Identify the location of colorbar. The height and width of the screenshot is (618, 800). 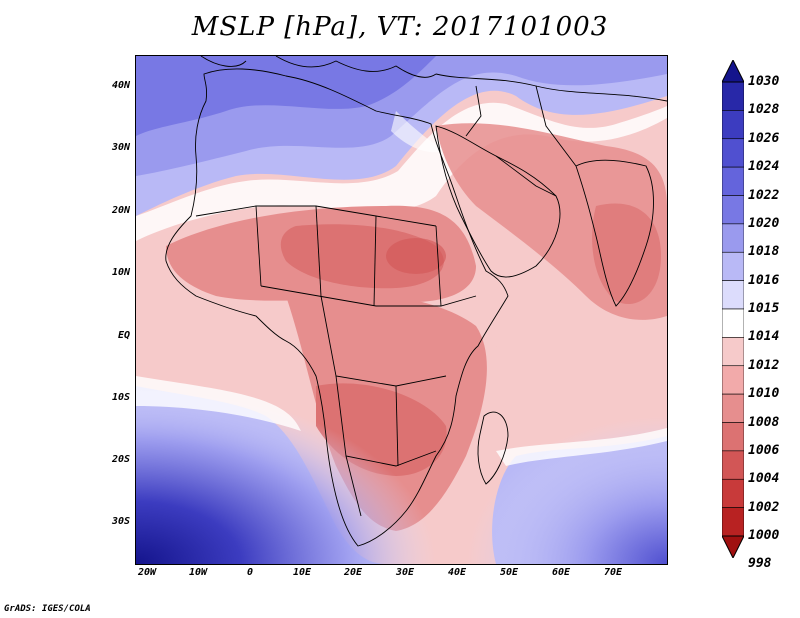
(733, 309).